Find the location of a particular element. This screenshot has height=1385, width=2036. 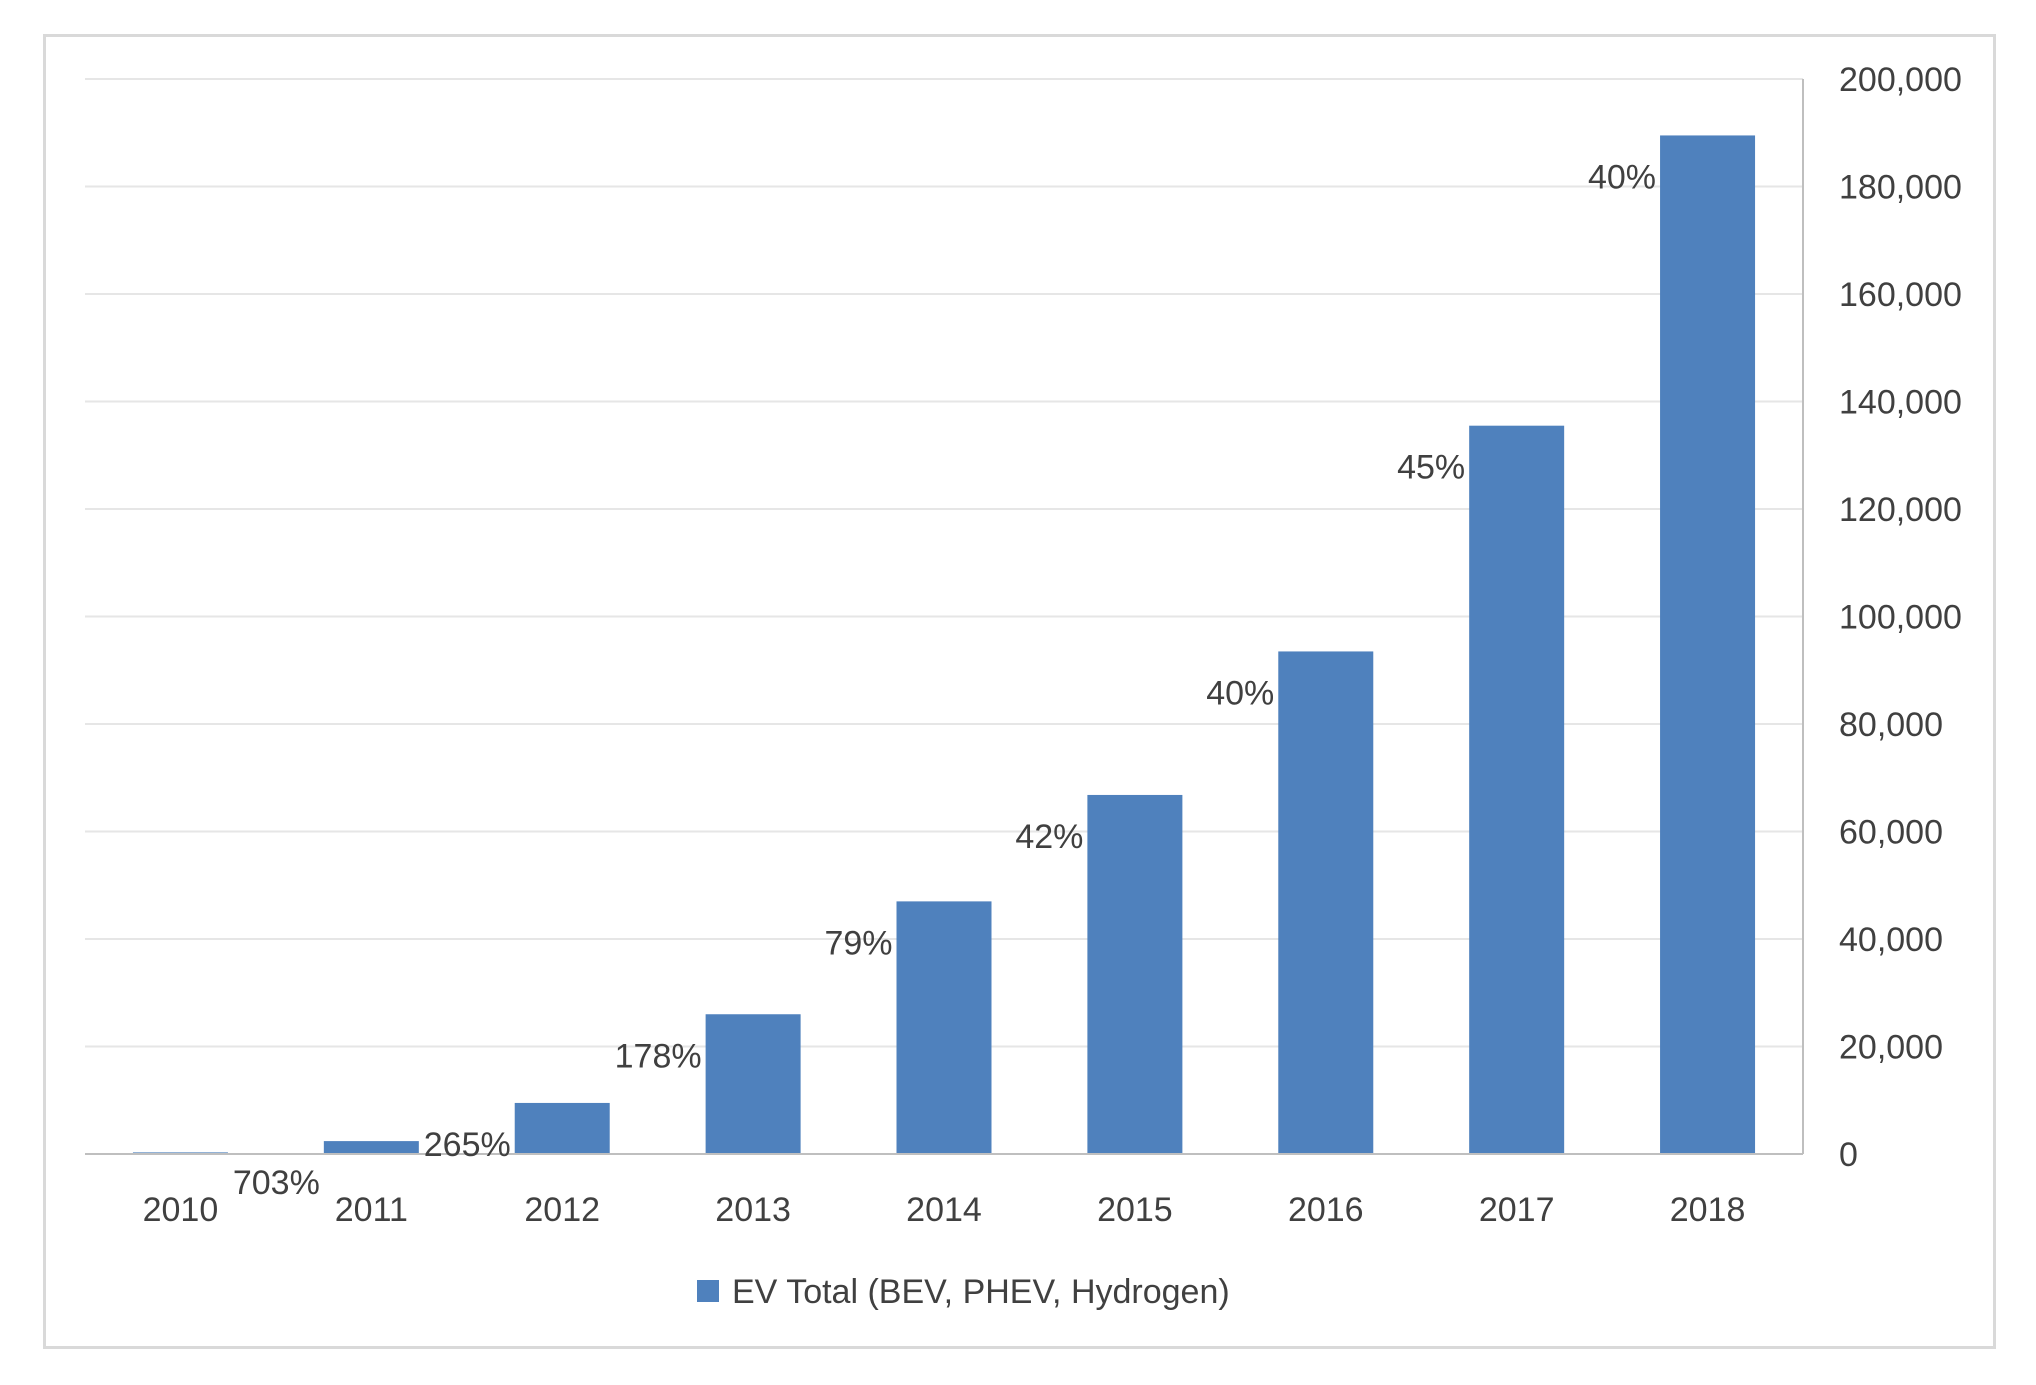

y-tick-label: 80,000 is located at coordinates (1891, 725).